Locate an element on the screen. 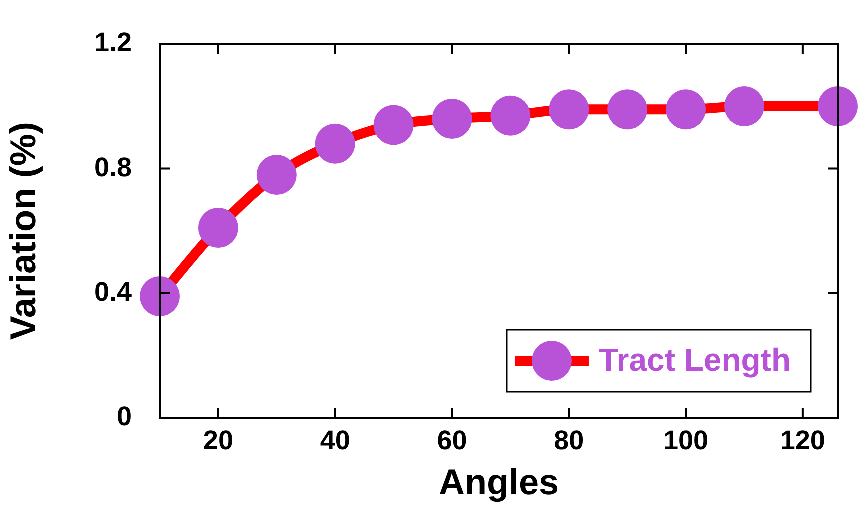 This screenshot has height=510, width=858. x-tick-label: 100 is located at coordinates (686, 441).